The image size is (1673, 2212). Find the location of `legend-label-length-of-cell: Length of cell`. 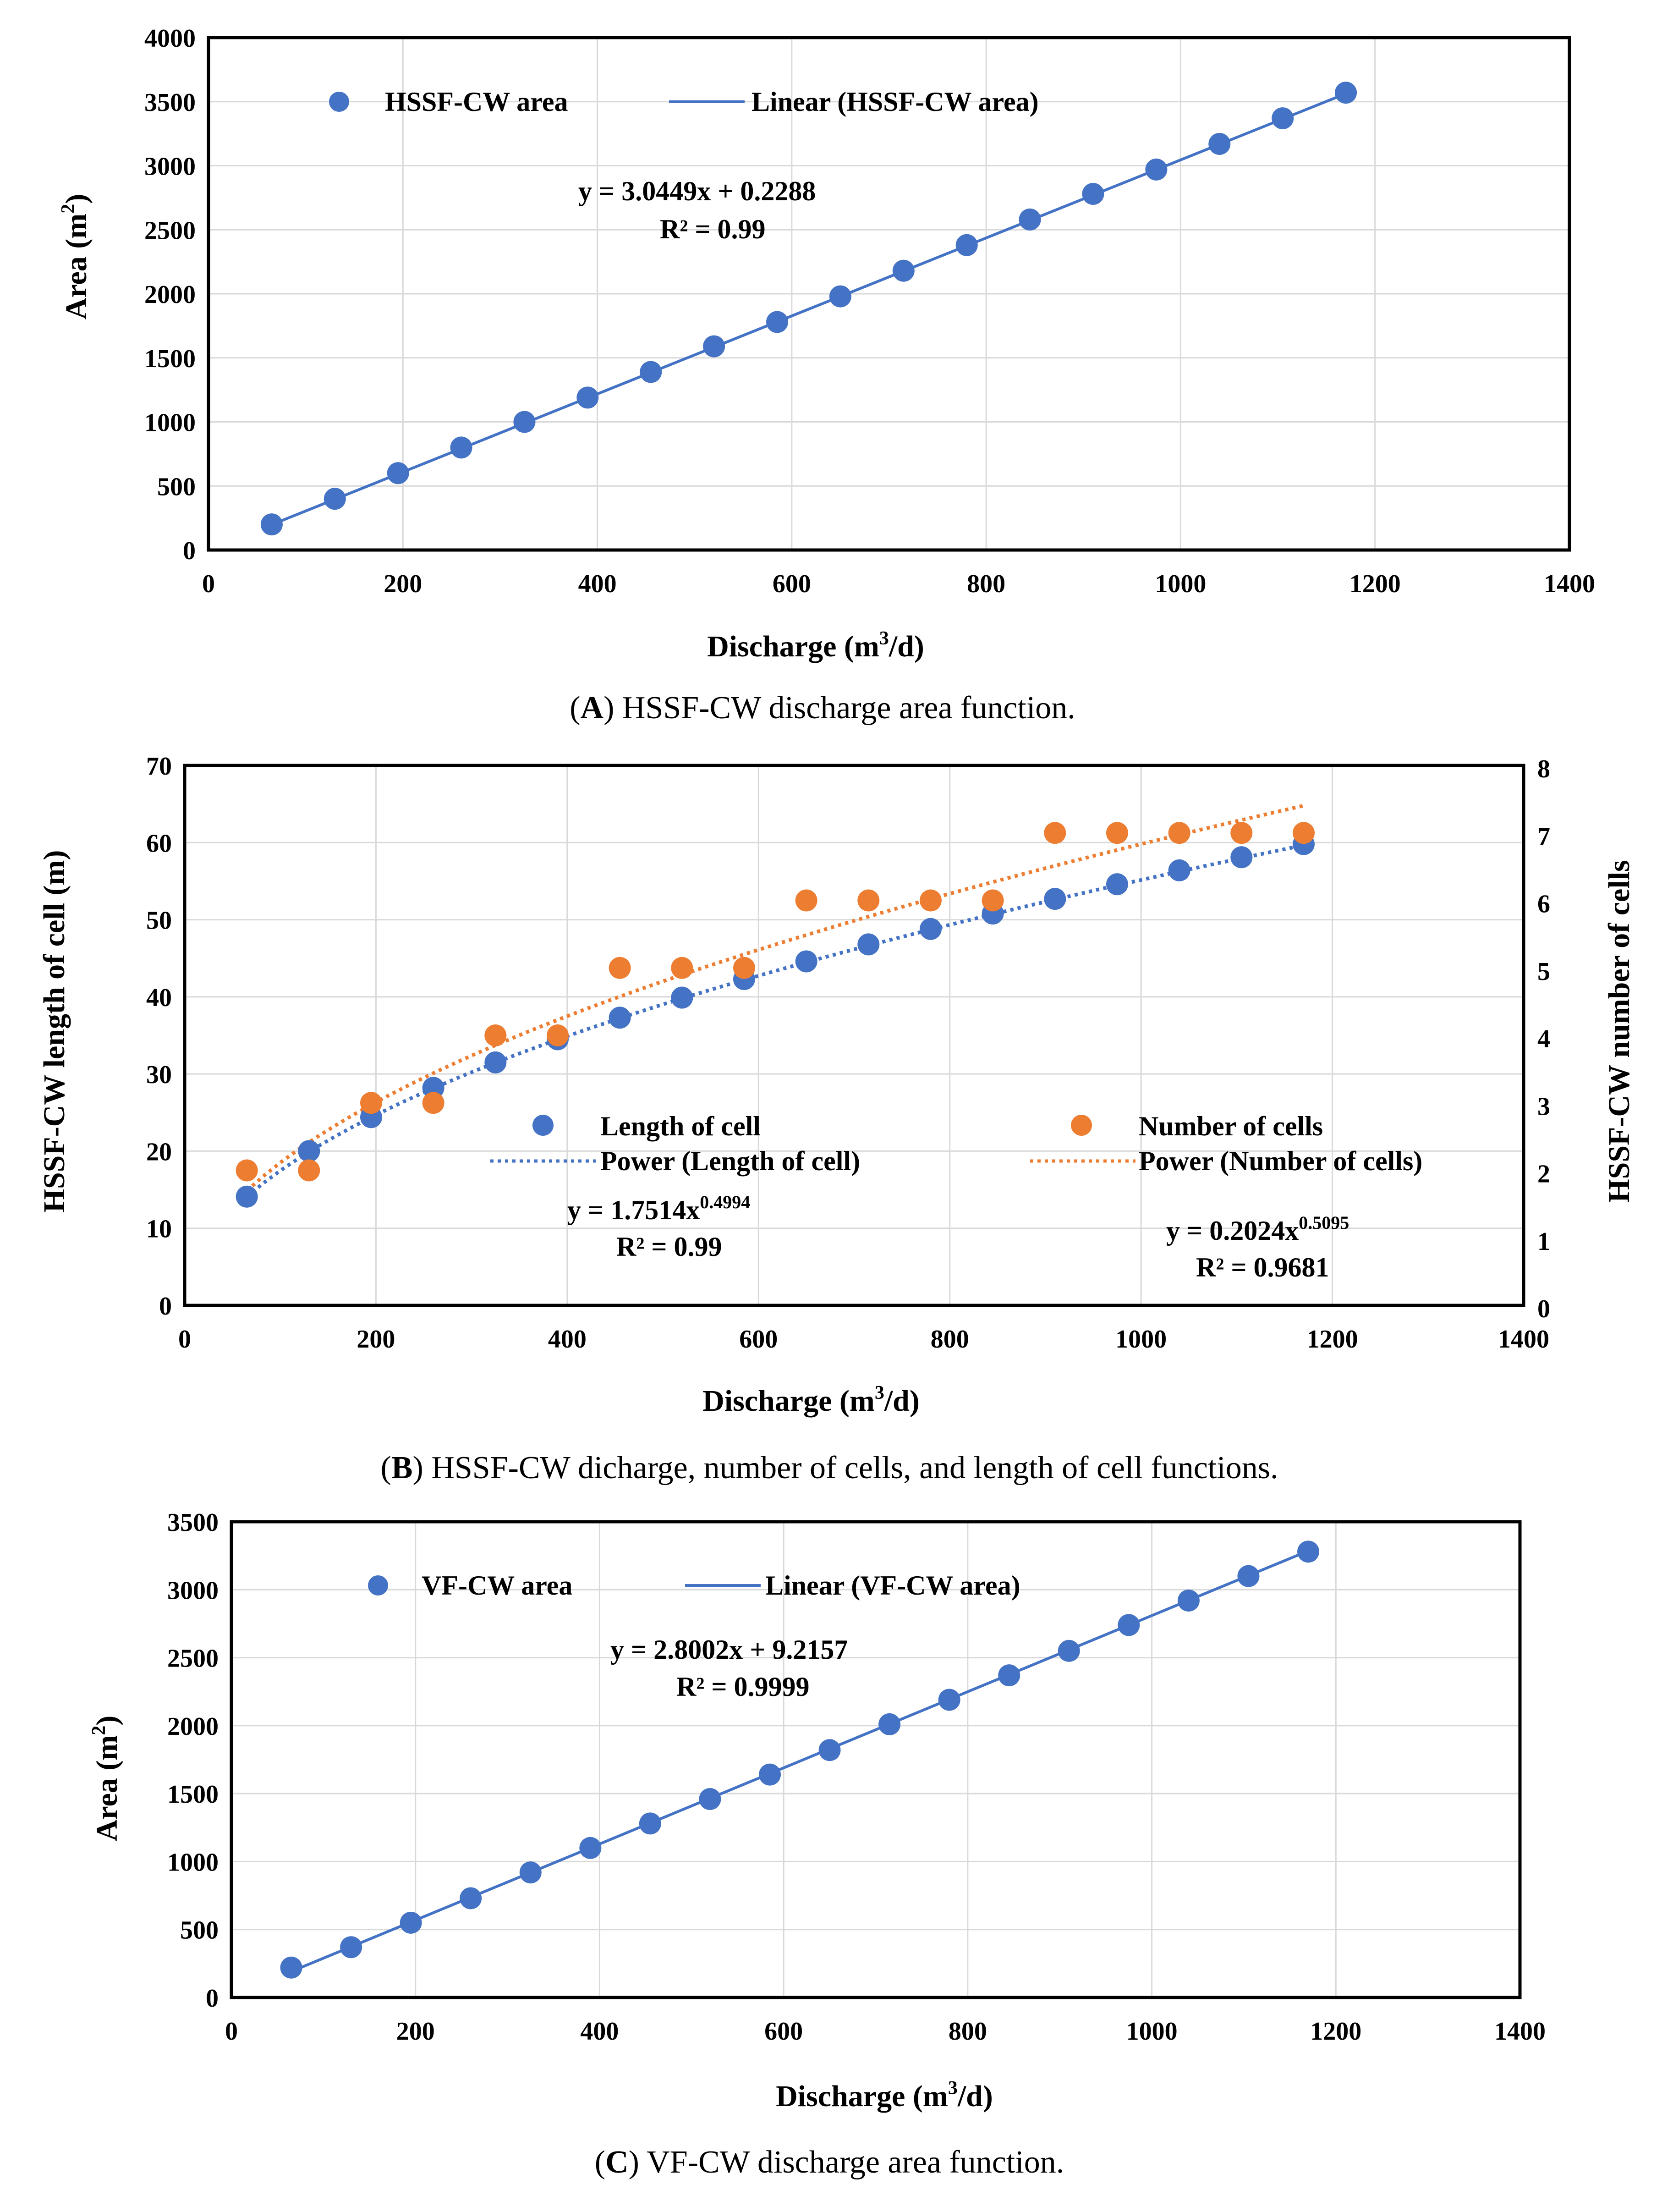

legend-label-length-of-cell: Length of cell is located at coordinates (680, 1126).